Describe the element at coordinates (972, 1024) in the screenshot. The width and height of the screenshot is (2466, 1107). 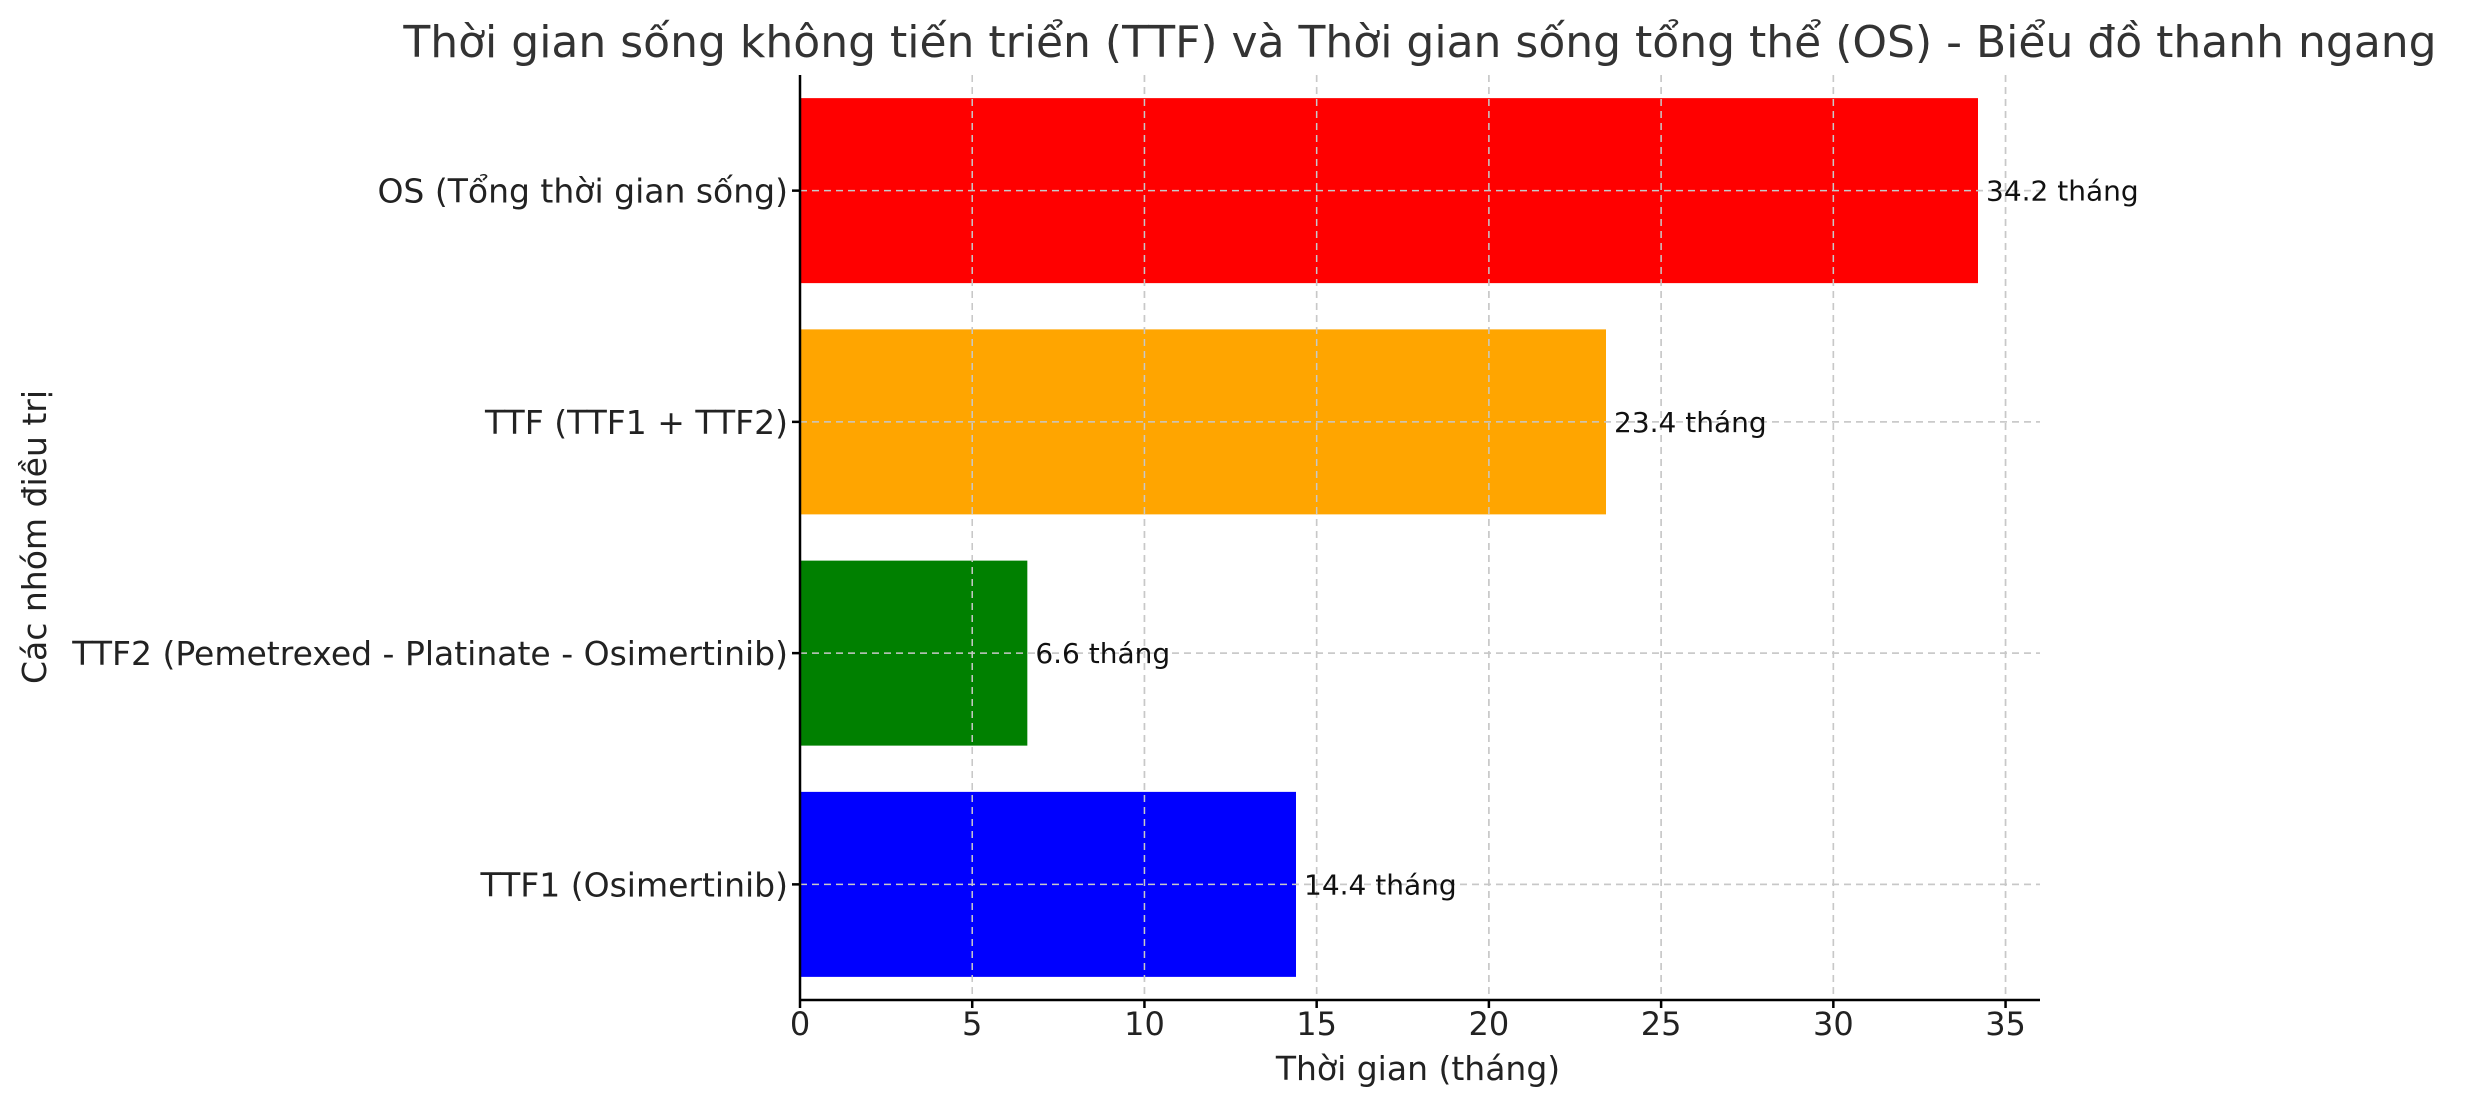
I see `x-tick-label: 5` at that location.